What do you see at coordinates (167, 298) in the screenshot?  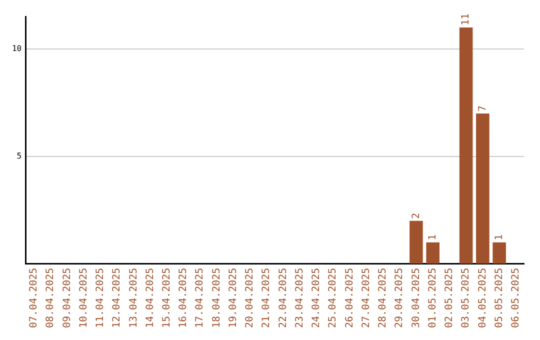 I see `x-tick-label: 15.04.2025` at bounding box center [167, 298].